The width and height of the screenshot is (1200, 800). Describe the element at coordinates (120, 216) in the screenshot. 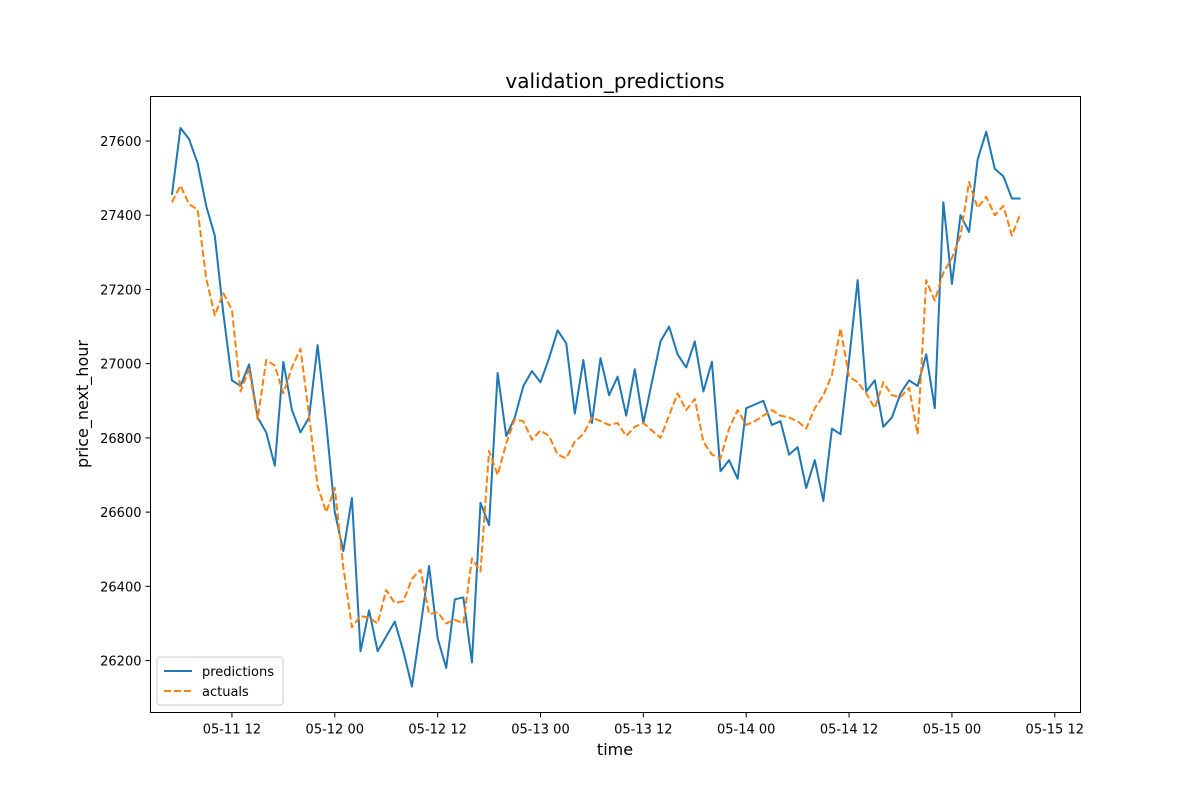

I see `y-tick-label: 27400` at that location.